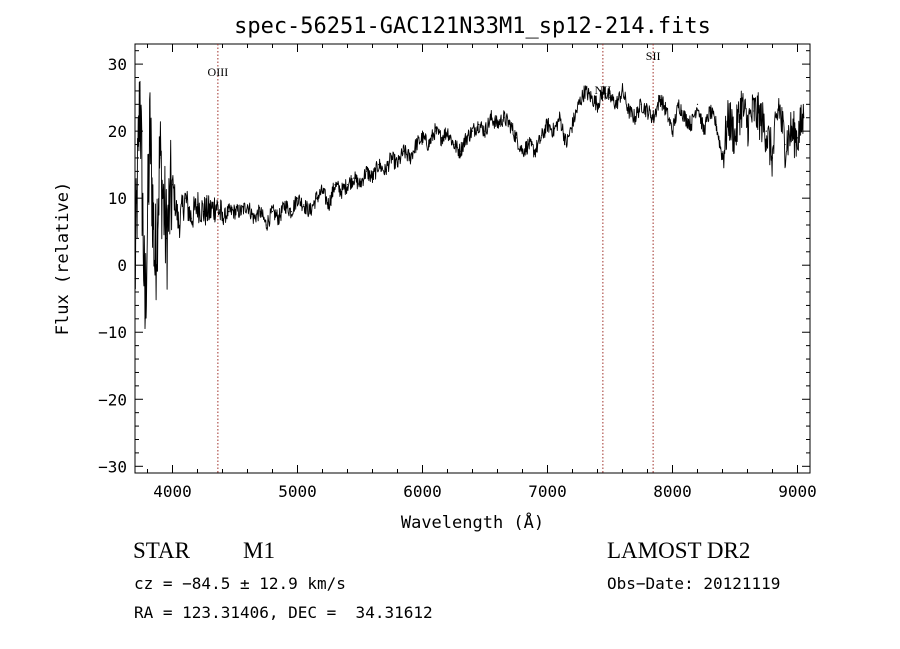 The height and width of the screenshot is (649, 900). What do you see at coordinates (112, 399) in the screenshot?
I see `y-tick-label: −20` at bounding box center [112, 399].